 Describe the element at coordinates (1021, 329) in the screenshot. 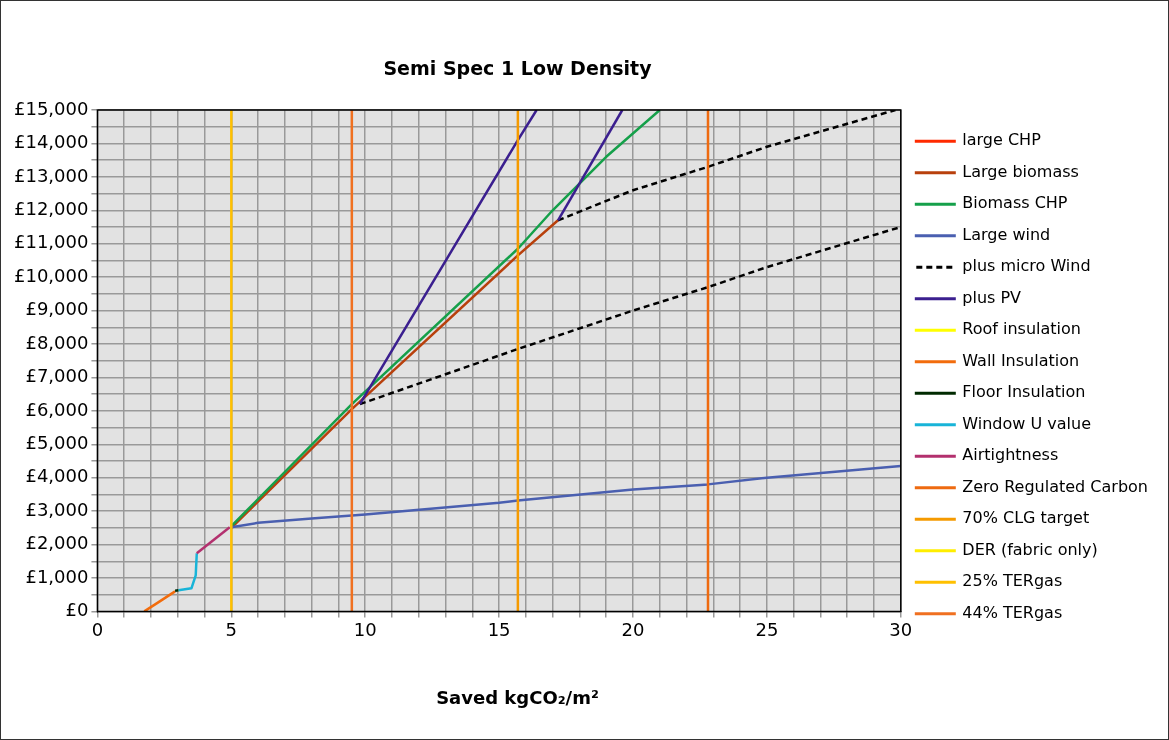

I see `legend-label: Roof insulation` at that location.